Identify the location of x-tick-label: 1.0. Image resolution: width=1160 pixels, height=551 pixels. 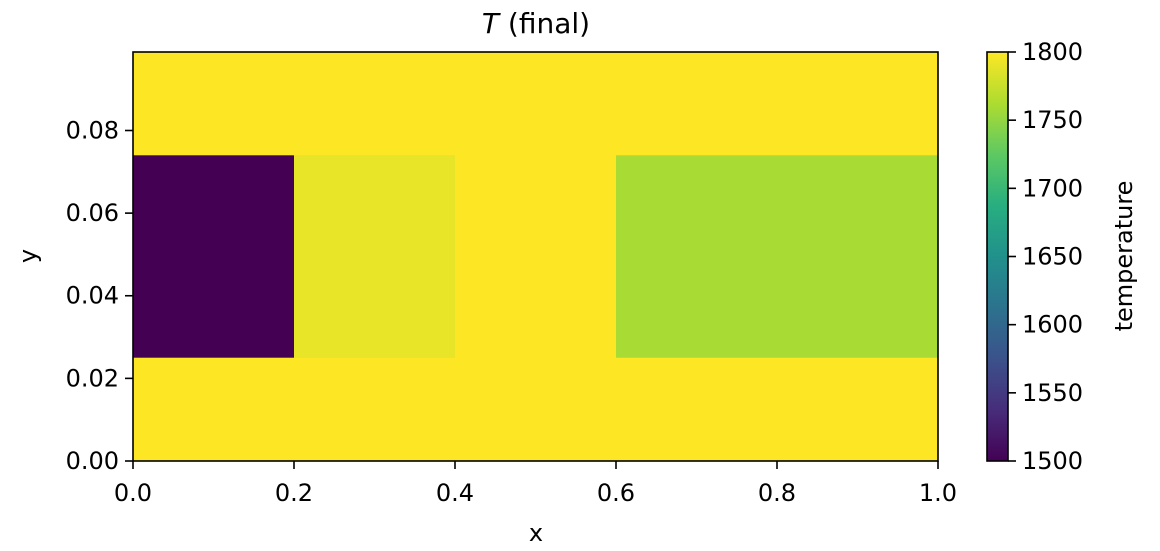
(938, 493).